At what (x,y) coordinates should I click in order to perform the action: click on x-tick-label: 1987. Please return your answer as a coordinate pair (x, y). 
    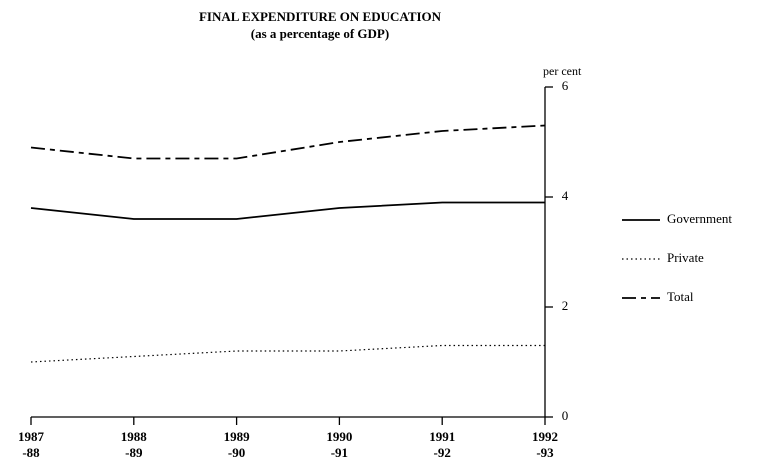
    Looking at the image, I should click on (31, 436).